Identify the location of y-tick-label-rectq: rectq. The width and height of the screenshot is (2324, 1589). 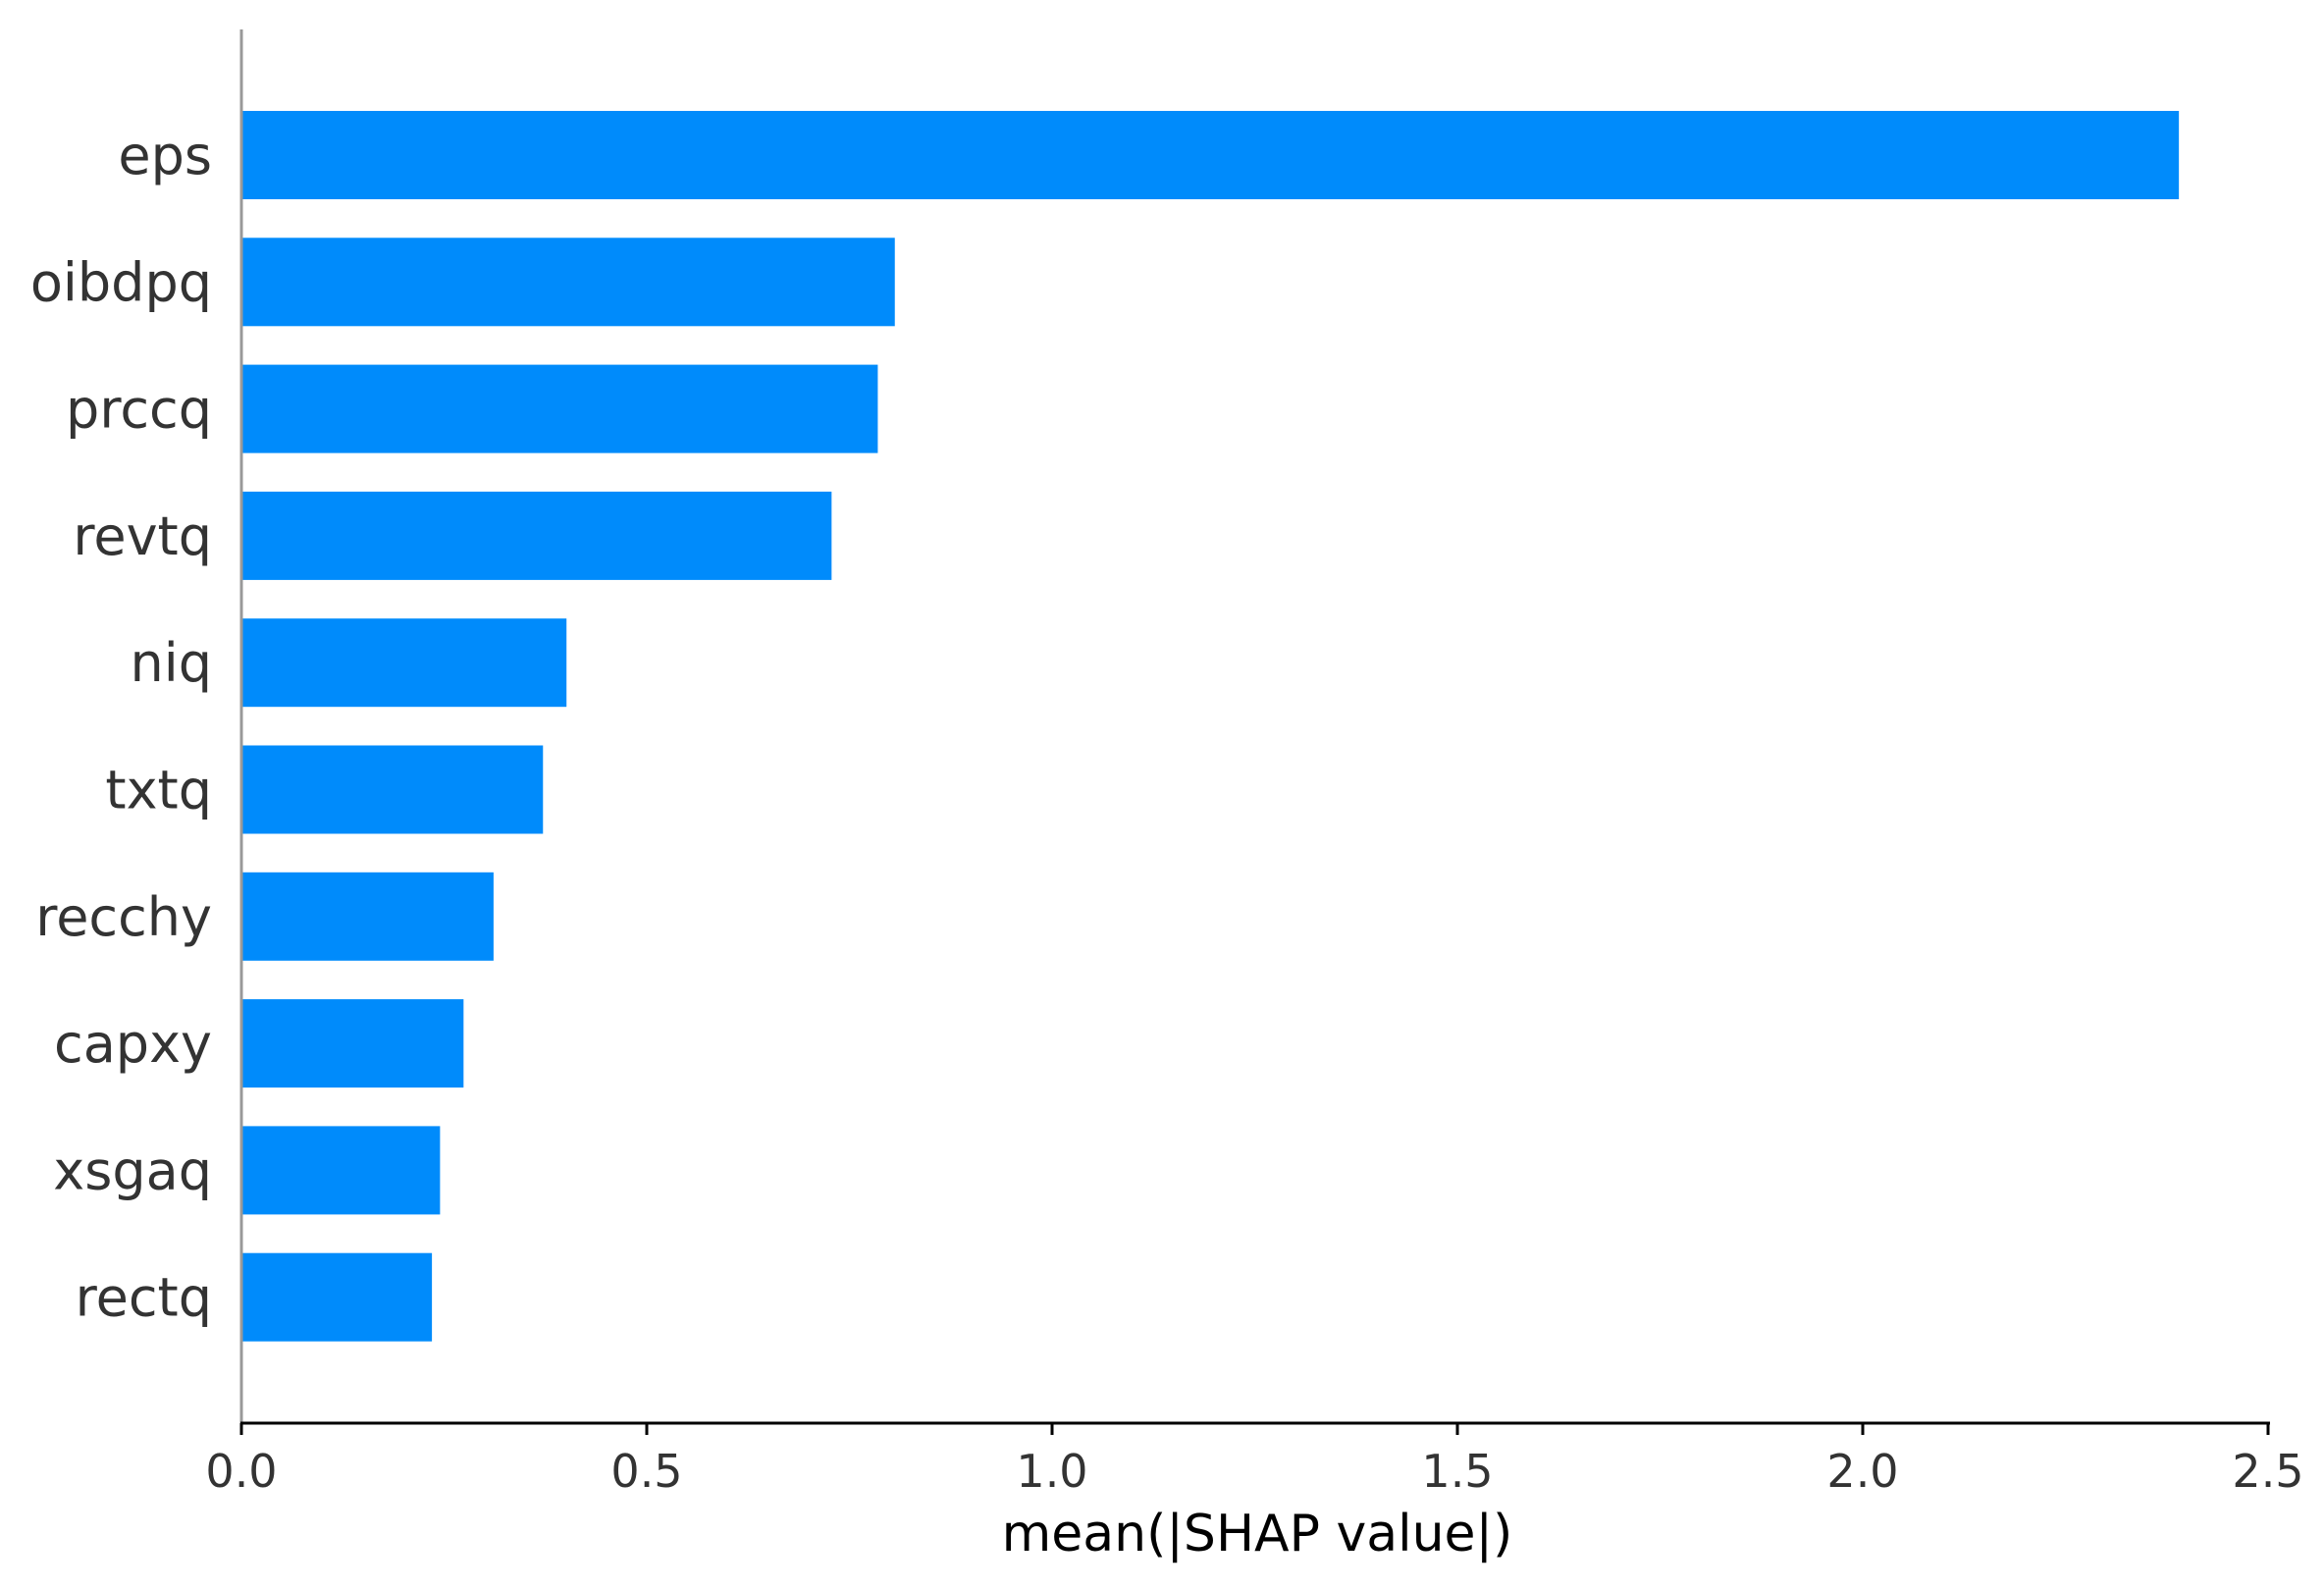
(144, 1298).